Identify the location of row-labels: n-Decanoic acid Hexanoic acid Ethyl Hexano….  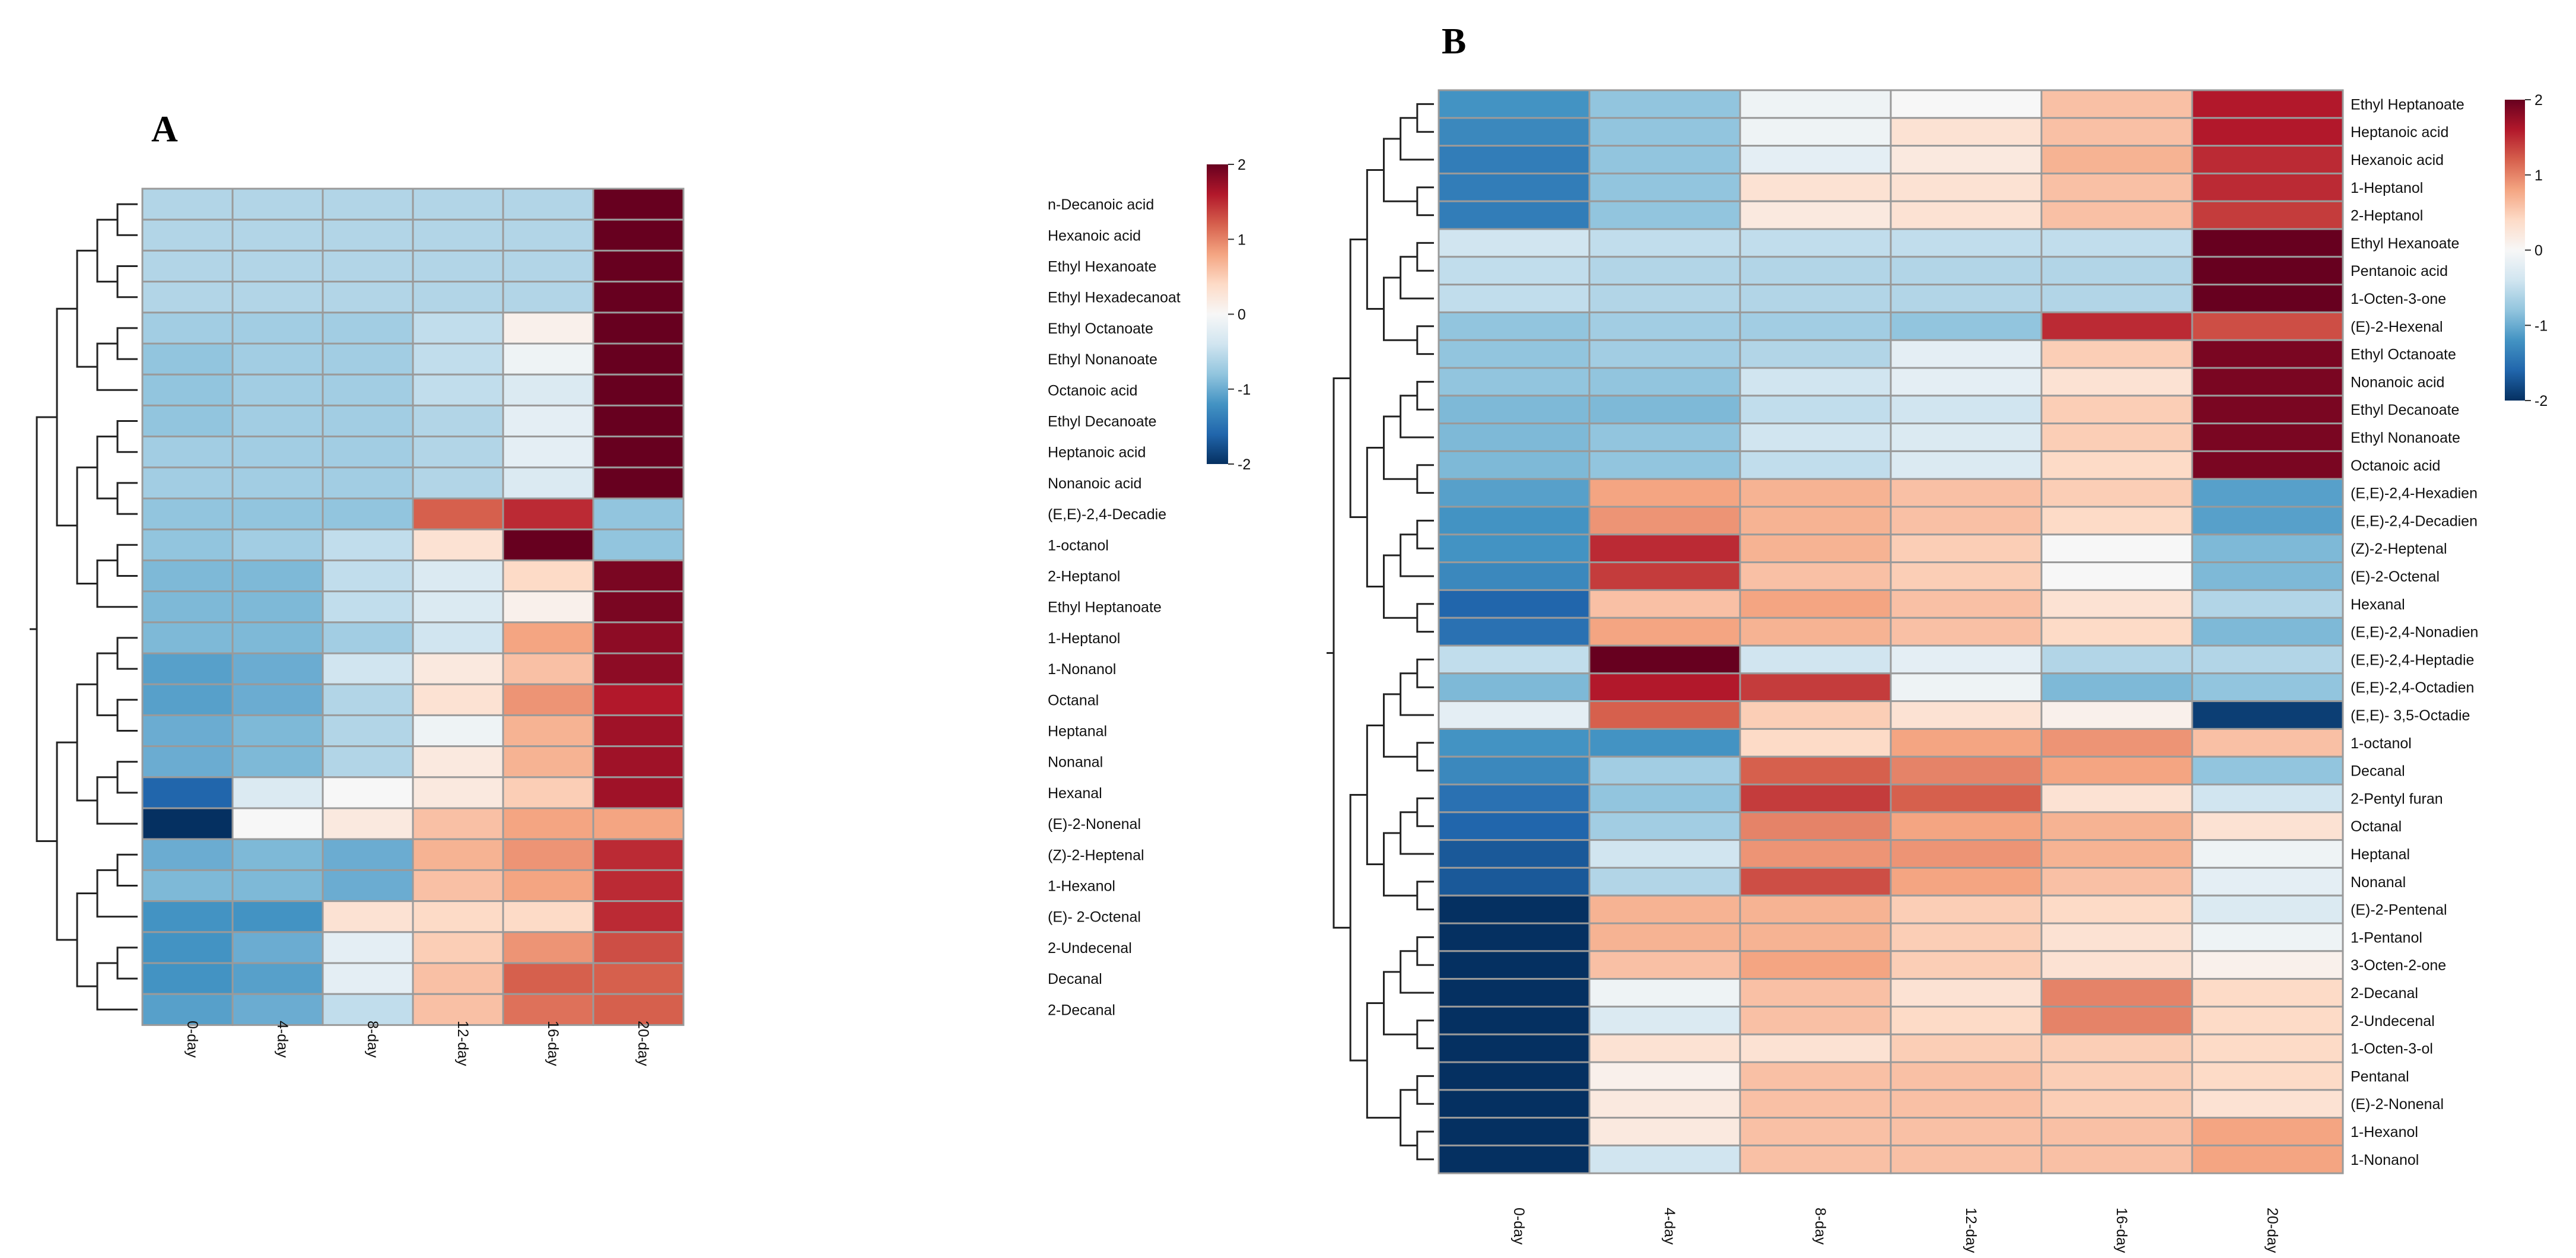
(1114, 607).